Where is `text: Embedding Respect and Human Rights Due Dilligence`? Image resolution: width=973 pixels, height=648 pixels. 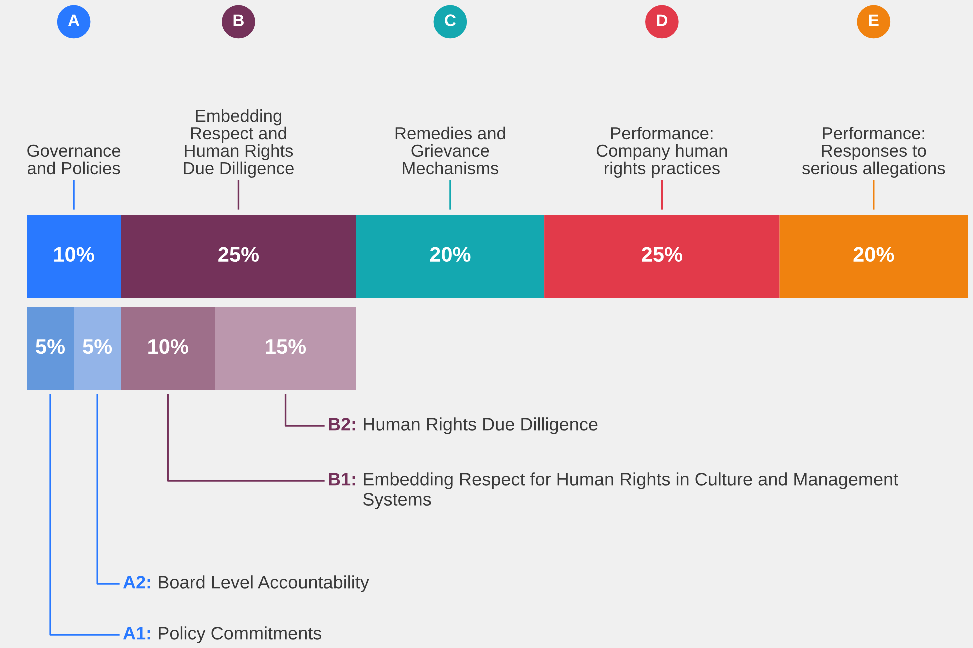
text: Embedding Respect and Human Rights Due Dilligence is located at coordinates (239, 143).